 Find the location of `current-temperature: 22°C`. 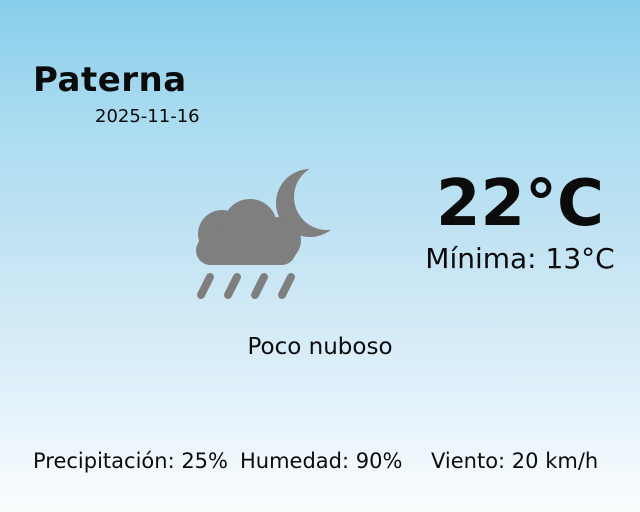

current-temperature: 22°C is located at coordinates (520, 204).